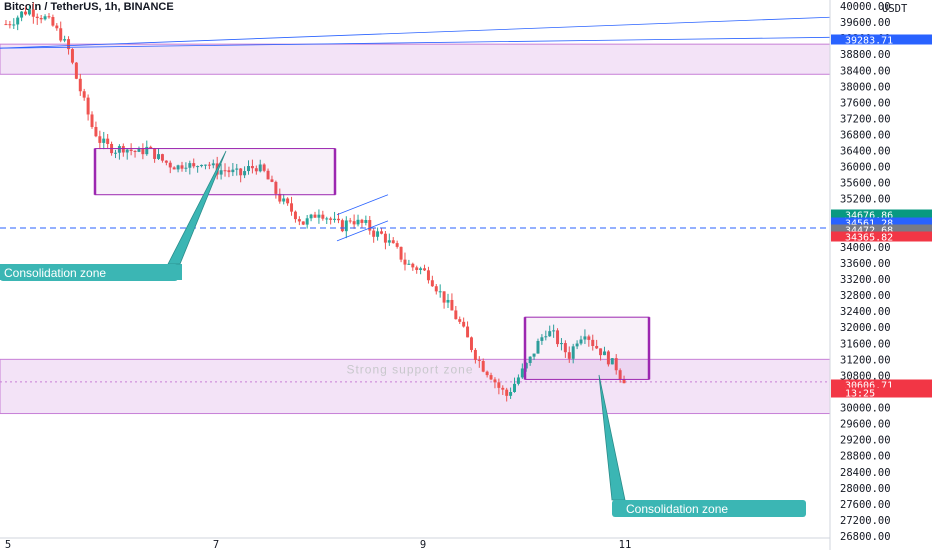 The height and width of the screenshot is (550, 932). Describe the element at coordinates (362, 205) in the screenshot. I see `wedge-line-upper` at that location.